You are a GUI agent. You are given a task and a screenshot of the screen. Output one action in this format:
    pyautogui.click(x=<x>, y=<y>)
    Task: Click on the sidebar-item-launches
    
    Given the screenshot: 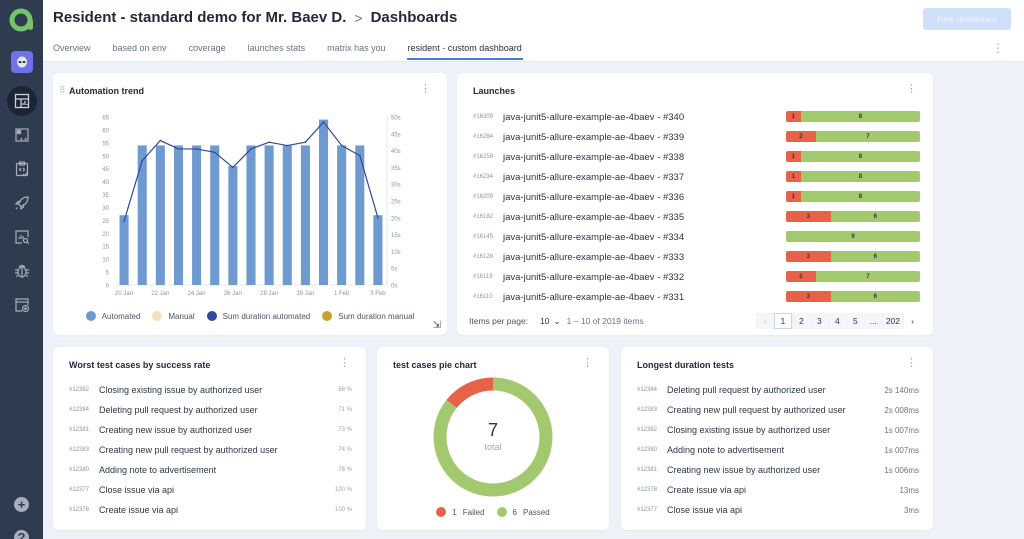 What is the action you would take?
    pyautogui.click(x=22, y=203)
    